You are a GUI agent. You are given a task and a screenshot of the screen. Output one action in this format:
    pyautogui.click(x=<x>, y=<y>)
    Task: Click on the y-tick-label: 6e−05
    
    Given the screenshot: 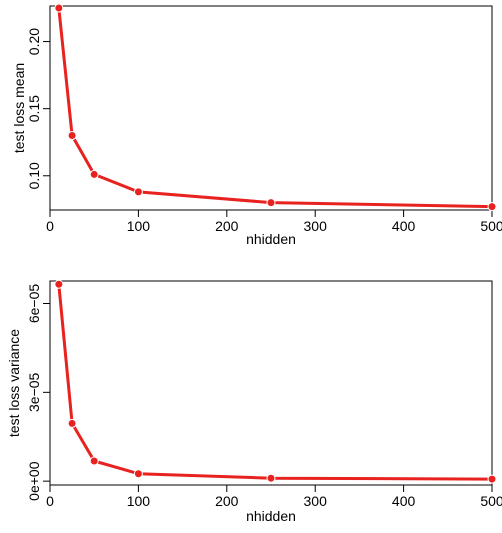 What is the action you would take?
    pyautogui.click(x=34, y=304)
    